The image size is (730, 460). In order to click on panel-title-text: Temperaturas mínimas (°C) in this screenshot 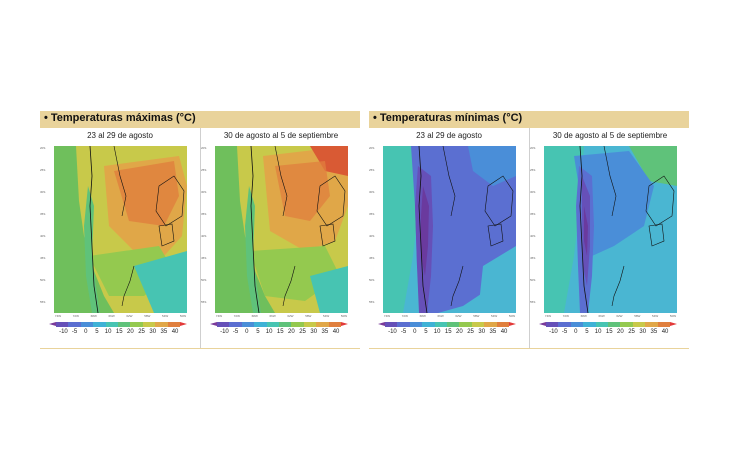, I will do `click(451, 118)`.